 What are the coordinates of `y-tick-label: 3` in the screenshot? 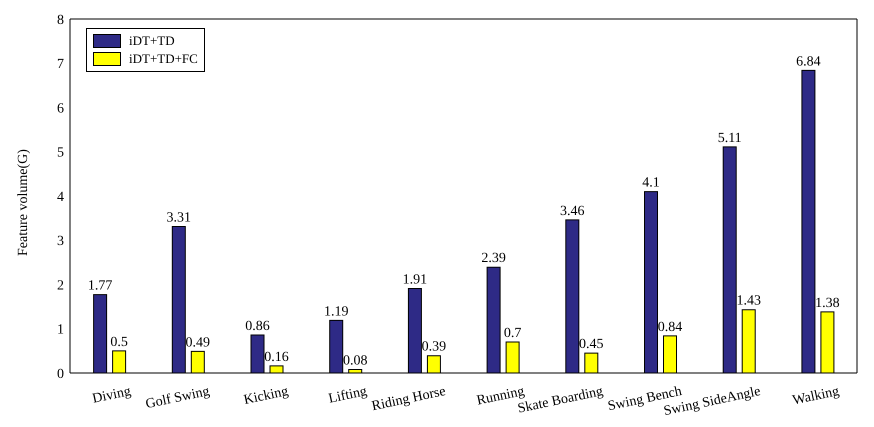 It's located at (60, 242).